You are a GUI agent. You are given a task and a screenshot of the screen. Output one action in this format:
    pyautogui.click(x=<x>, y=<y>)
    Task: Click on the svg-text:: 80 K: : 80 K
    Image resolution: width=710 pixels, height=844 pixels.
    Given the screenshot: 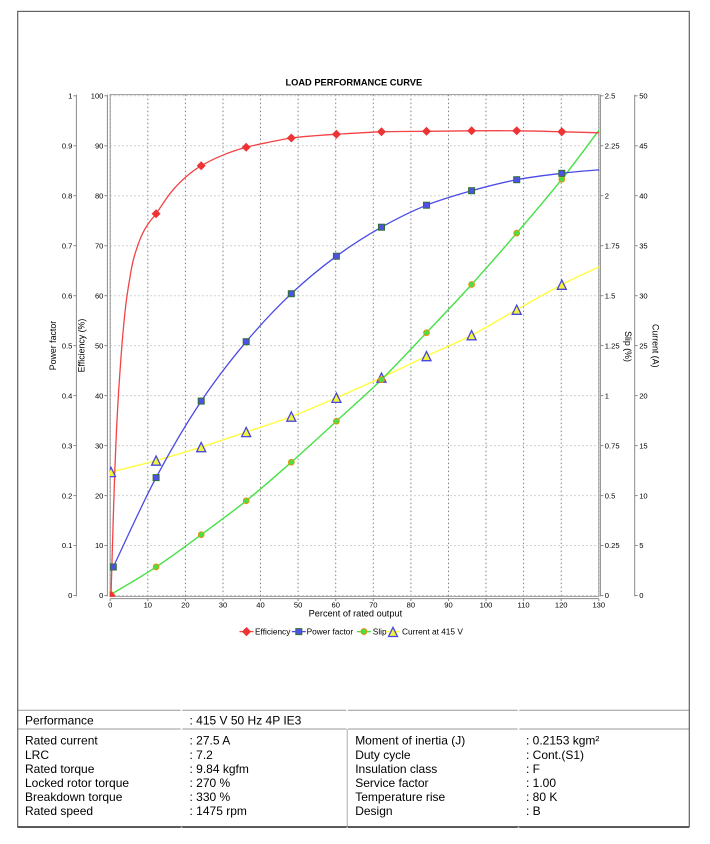 What is the action you would take?
    pyautogui.click(x=541, y=797)
    